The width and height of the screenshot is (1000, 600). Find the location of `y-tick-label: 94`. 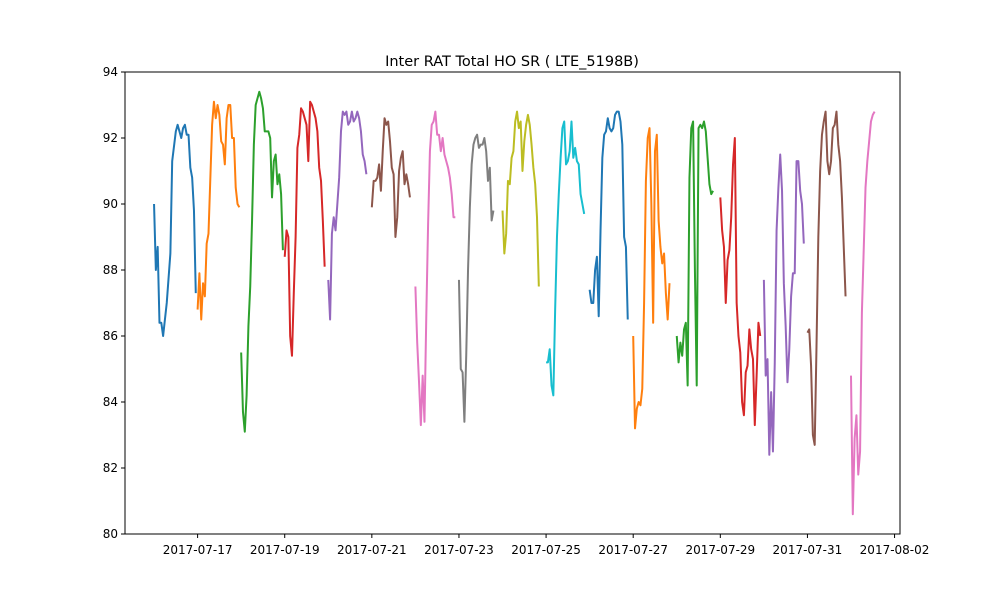

y-tick-label: 94 is located at coordinates (110, 72).